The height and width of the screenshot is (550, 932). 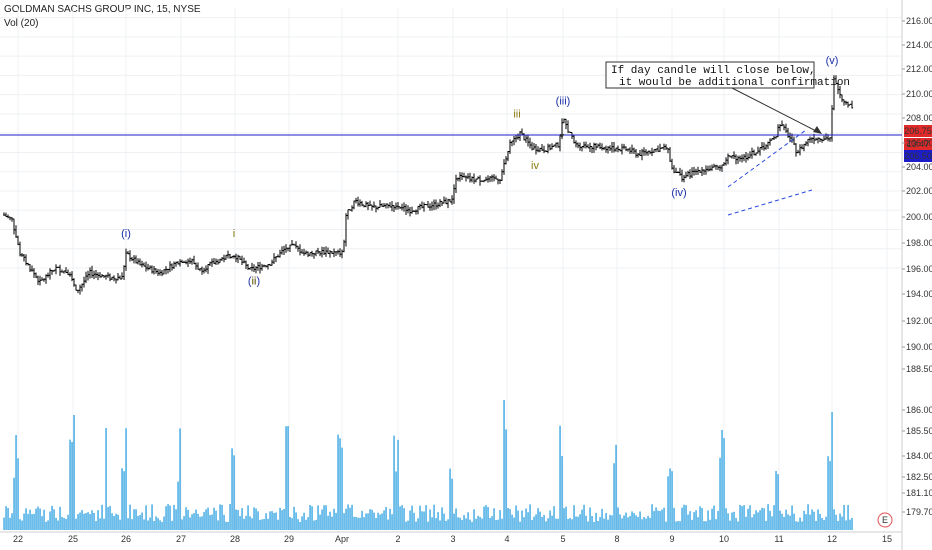 What do you see at coordinates (710, 75) in the screenshot?
I see `annotation-box` at bounding box center [710, 75].